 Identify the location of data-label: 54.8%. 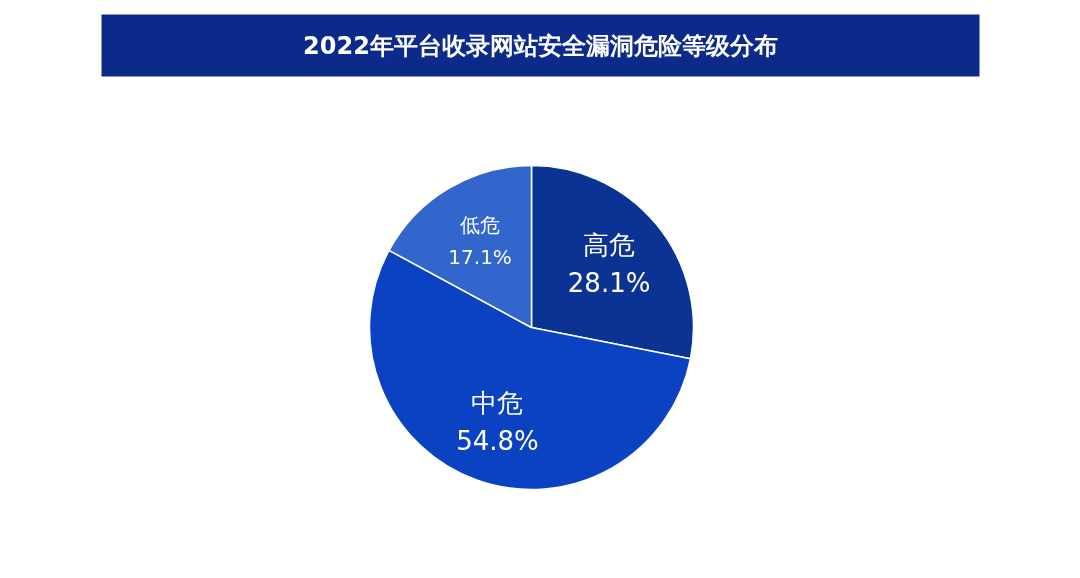
(497, 441).